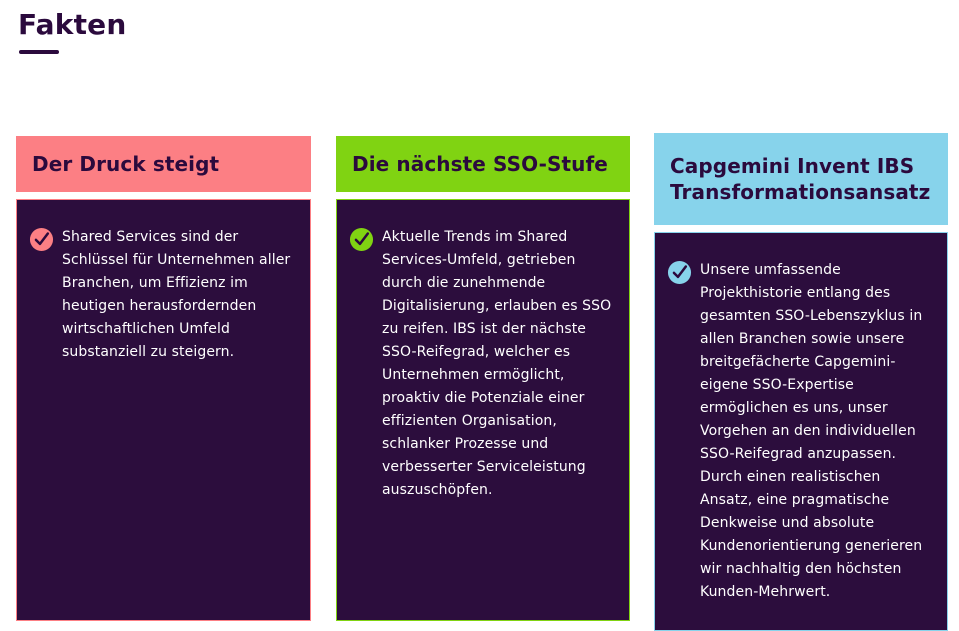  I want to click on card-title: Der Druck steigt, so click(126, 164).